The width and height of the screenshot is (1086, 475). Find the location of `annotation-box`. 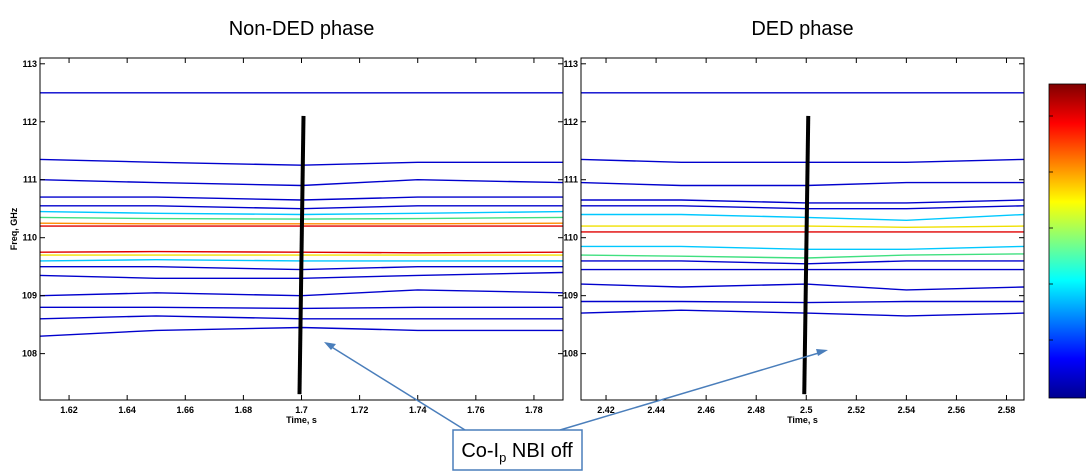

annotation-box is located at coordinates (517, 450).